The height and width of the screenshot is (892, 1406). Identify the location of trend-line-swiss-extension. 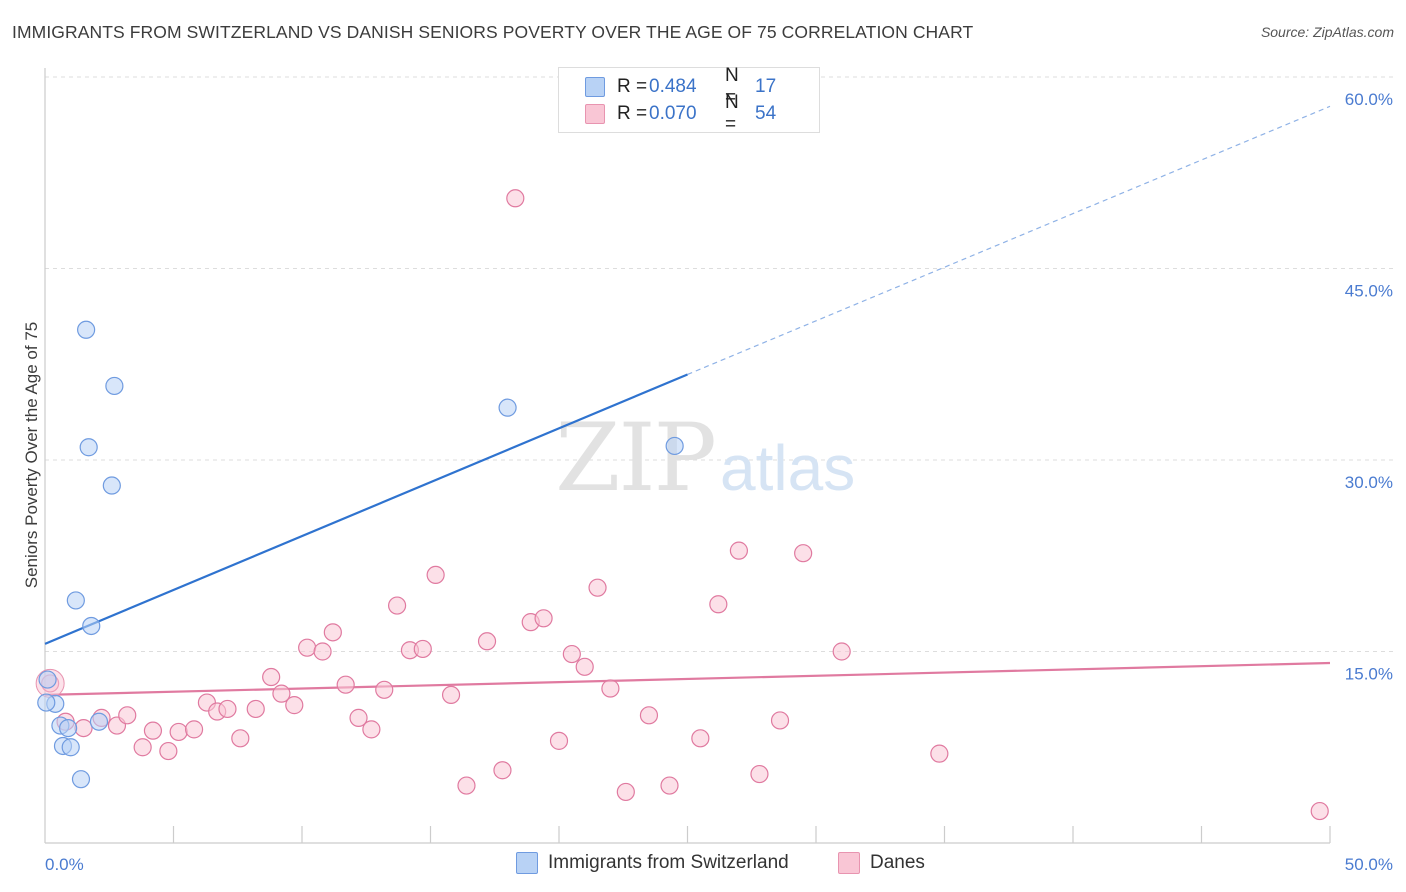
(1009, 240).